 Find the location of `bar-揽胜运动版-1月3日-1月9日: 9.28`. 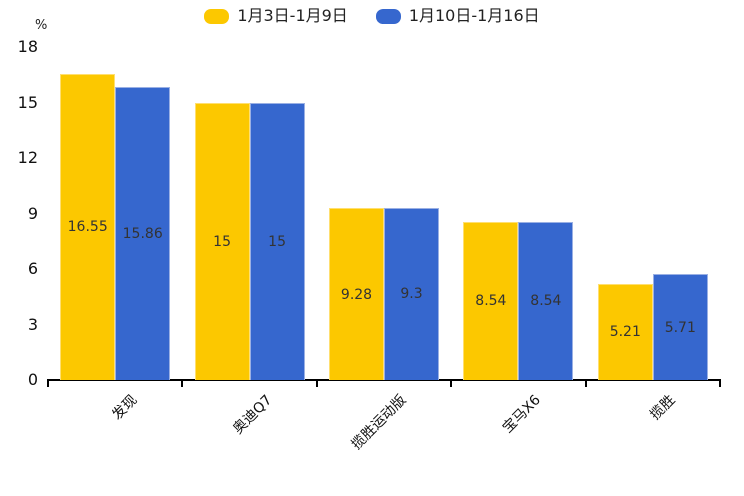

bar-揽胜运动版-1月3日-1月9日: 9.28 is located at coordinates (356, 294).